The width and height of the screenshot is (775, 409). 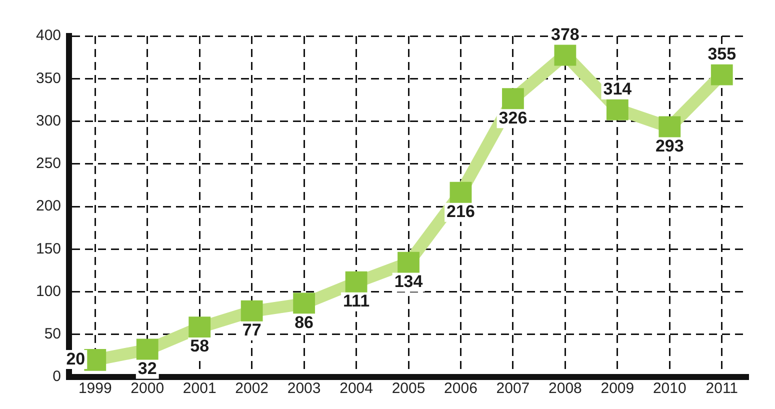 I want to click on data-label: 111, so click(x=356, y=301).